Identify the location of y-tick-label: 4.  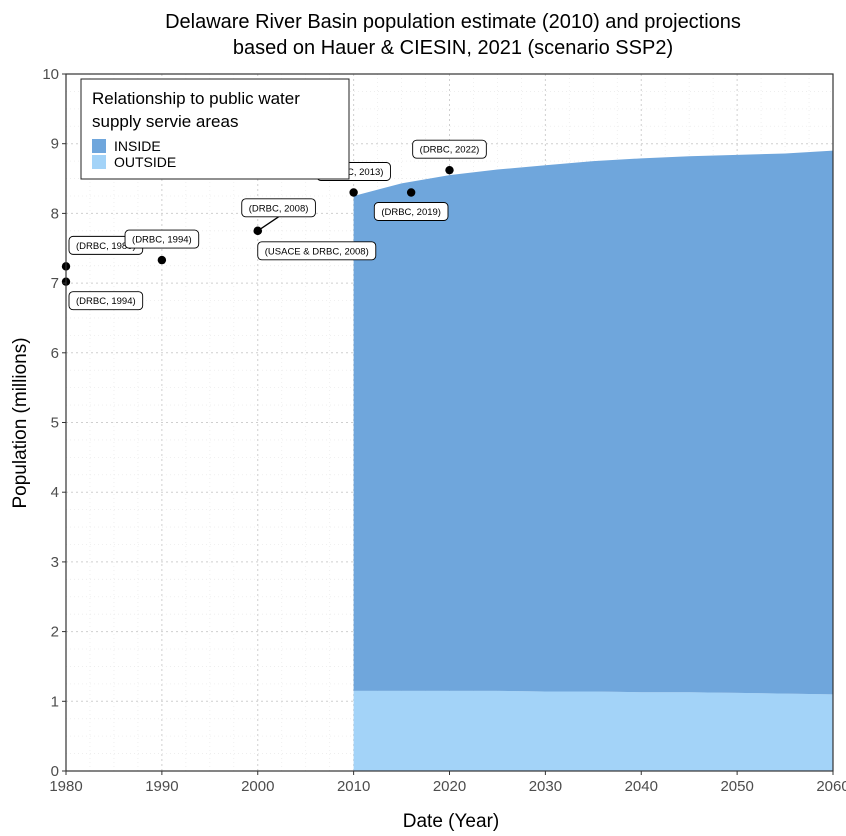
(55, 492).